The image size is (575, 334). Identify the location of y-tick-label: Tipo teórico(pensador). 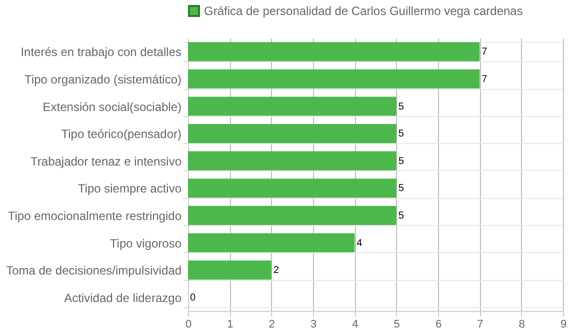
(121, 134).